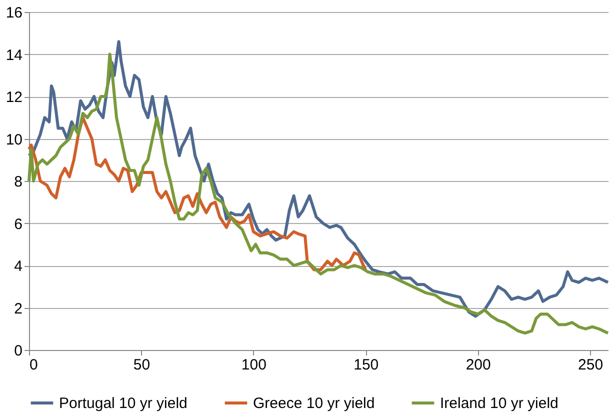  I want to click on x-tick-label: 50, so click(141, 365).